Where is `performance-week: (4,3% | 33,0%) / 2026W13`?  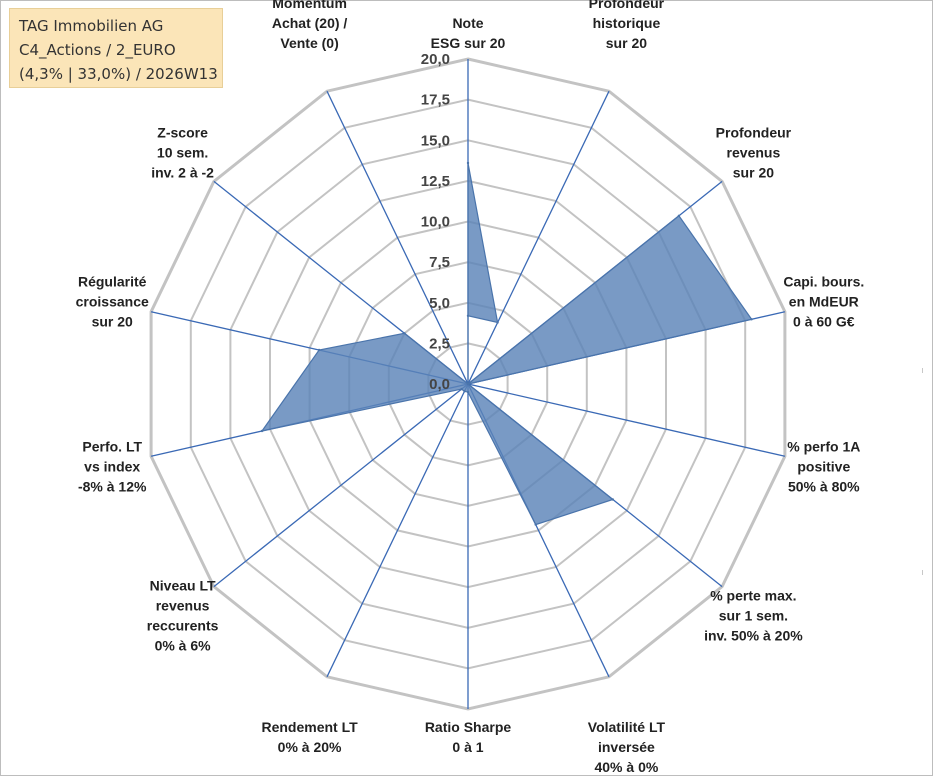 performance-week: (4,3% | 33,0%) / 2026W13 is located at coordinates (118, 74).